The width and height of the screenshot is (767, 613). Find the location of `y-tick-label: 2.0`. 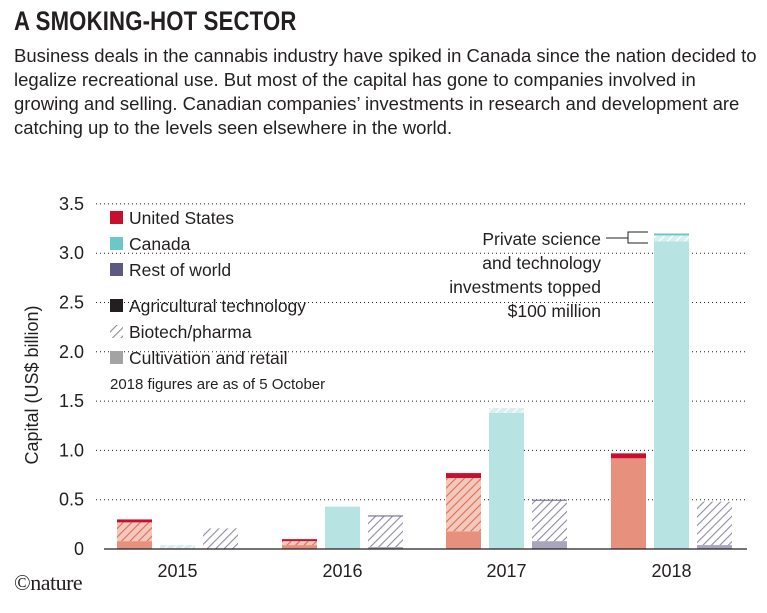

y-tick-label: 2.0 is located at coordinates (71, 352).